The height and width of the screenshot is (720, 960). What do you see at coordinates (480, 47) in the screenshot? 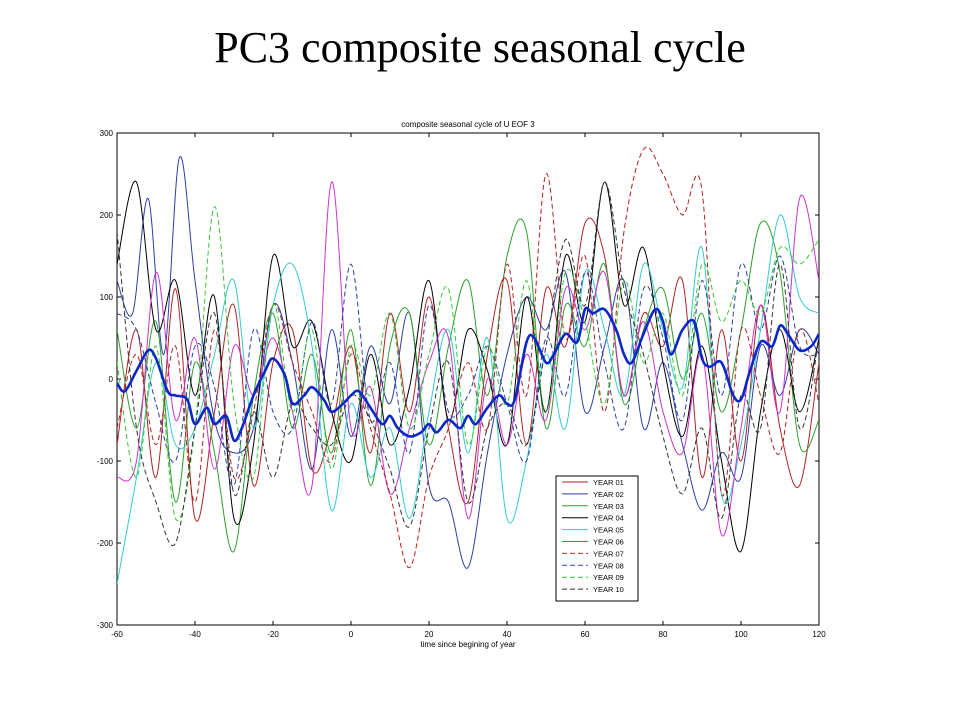
I see `slide-title: PC3 composite seasonal cycle` at bounding box center [480, 47].